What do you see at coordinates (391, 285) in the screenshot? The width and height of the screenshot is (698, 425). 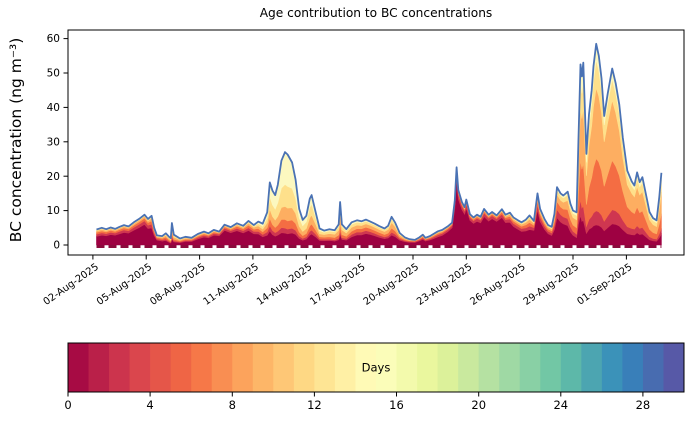 I see `x-tick-label: 20-Aug-2025` at bounding box center [391, 285].